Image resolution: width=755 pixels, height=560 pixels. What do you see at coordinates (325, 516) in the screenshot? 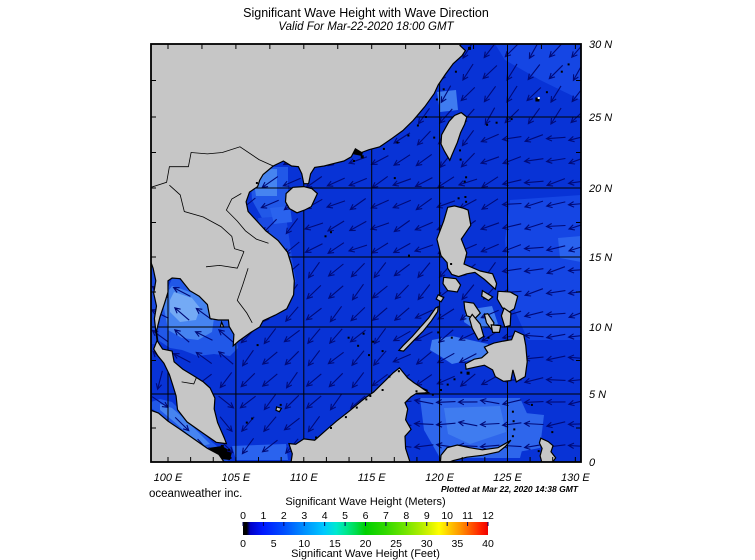
I see `meters-tick-label: 4` at bounding box center [325, 516].